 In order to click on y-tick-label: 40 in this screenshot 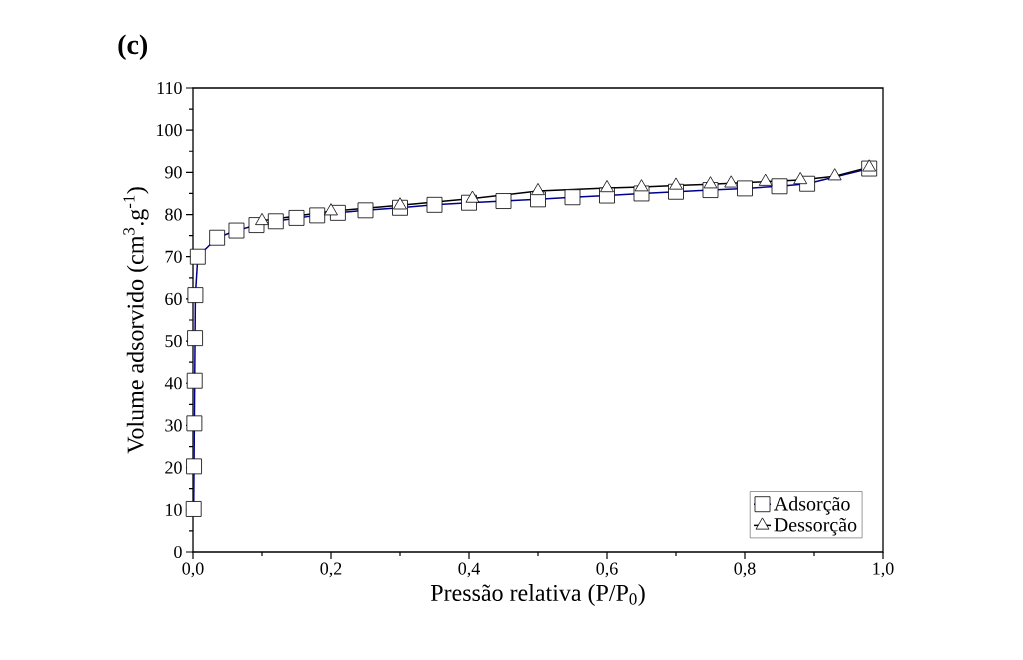, I will do `click(173, 383)`.